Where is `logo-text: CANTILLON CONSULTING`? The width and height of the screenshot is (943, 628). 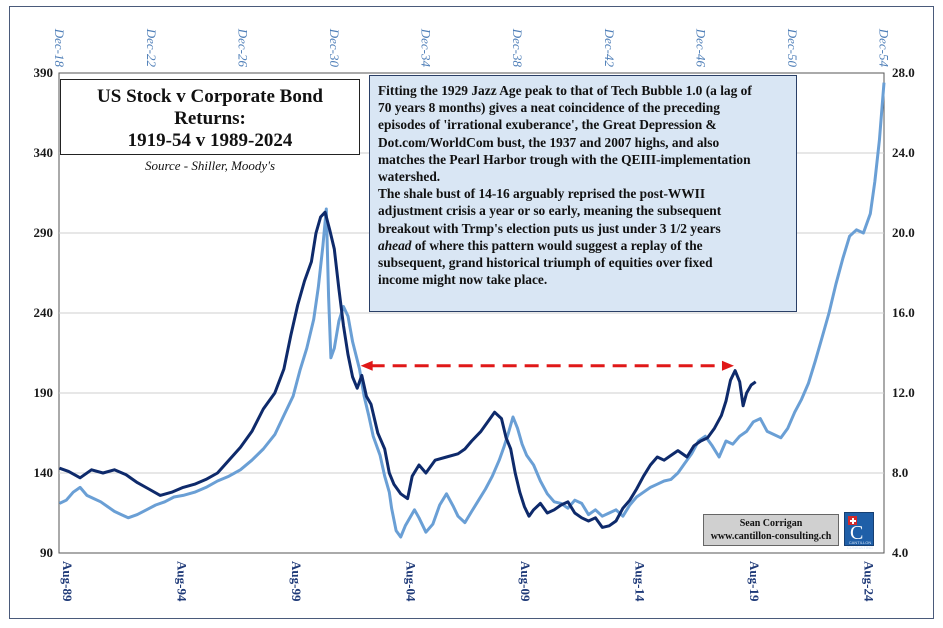
logo-text: CANTILLON CONSULTING is located at coordinates (860, 545).